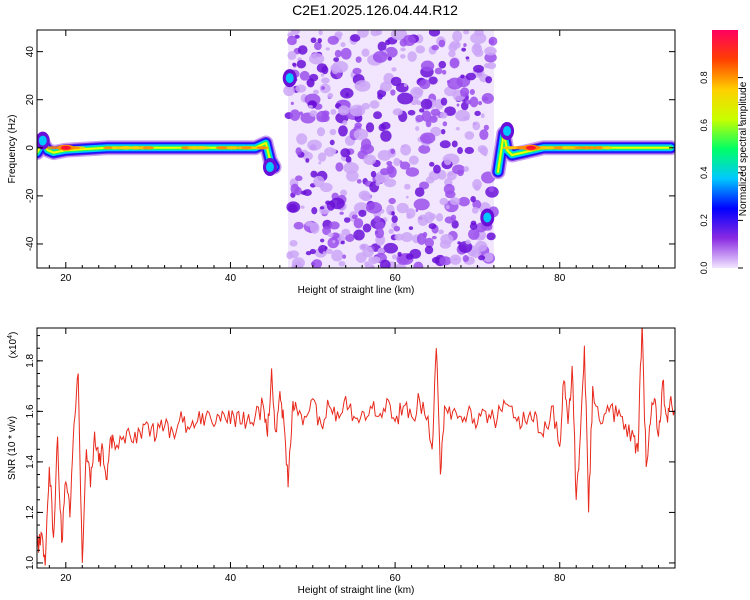 This screenshot has height=600, width=750. What do you see at coordinates (530, 147) in the screenshot?
I see `hot-spot-core` at bounding box center [530, 147].